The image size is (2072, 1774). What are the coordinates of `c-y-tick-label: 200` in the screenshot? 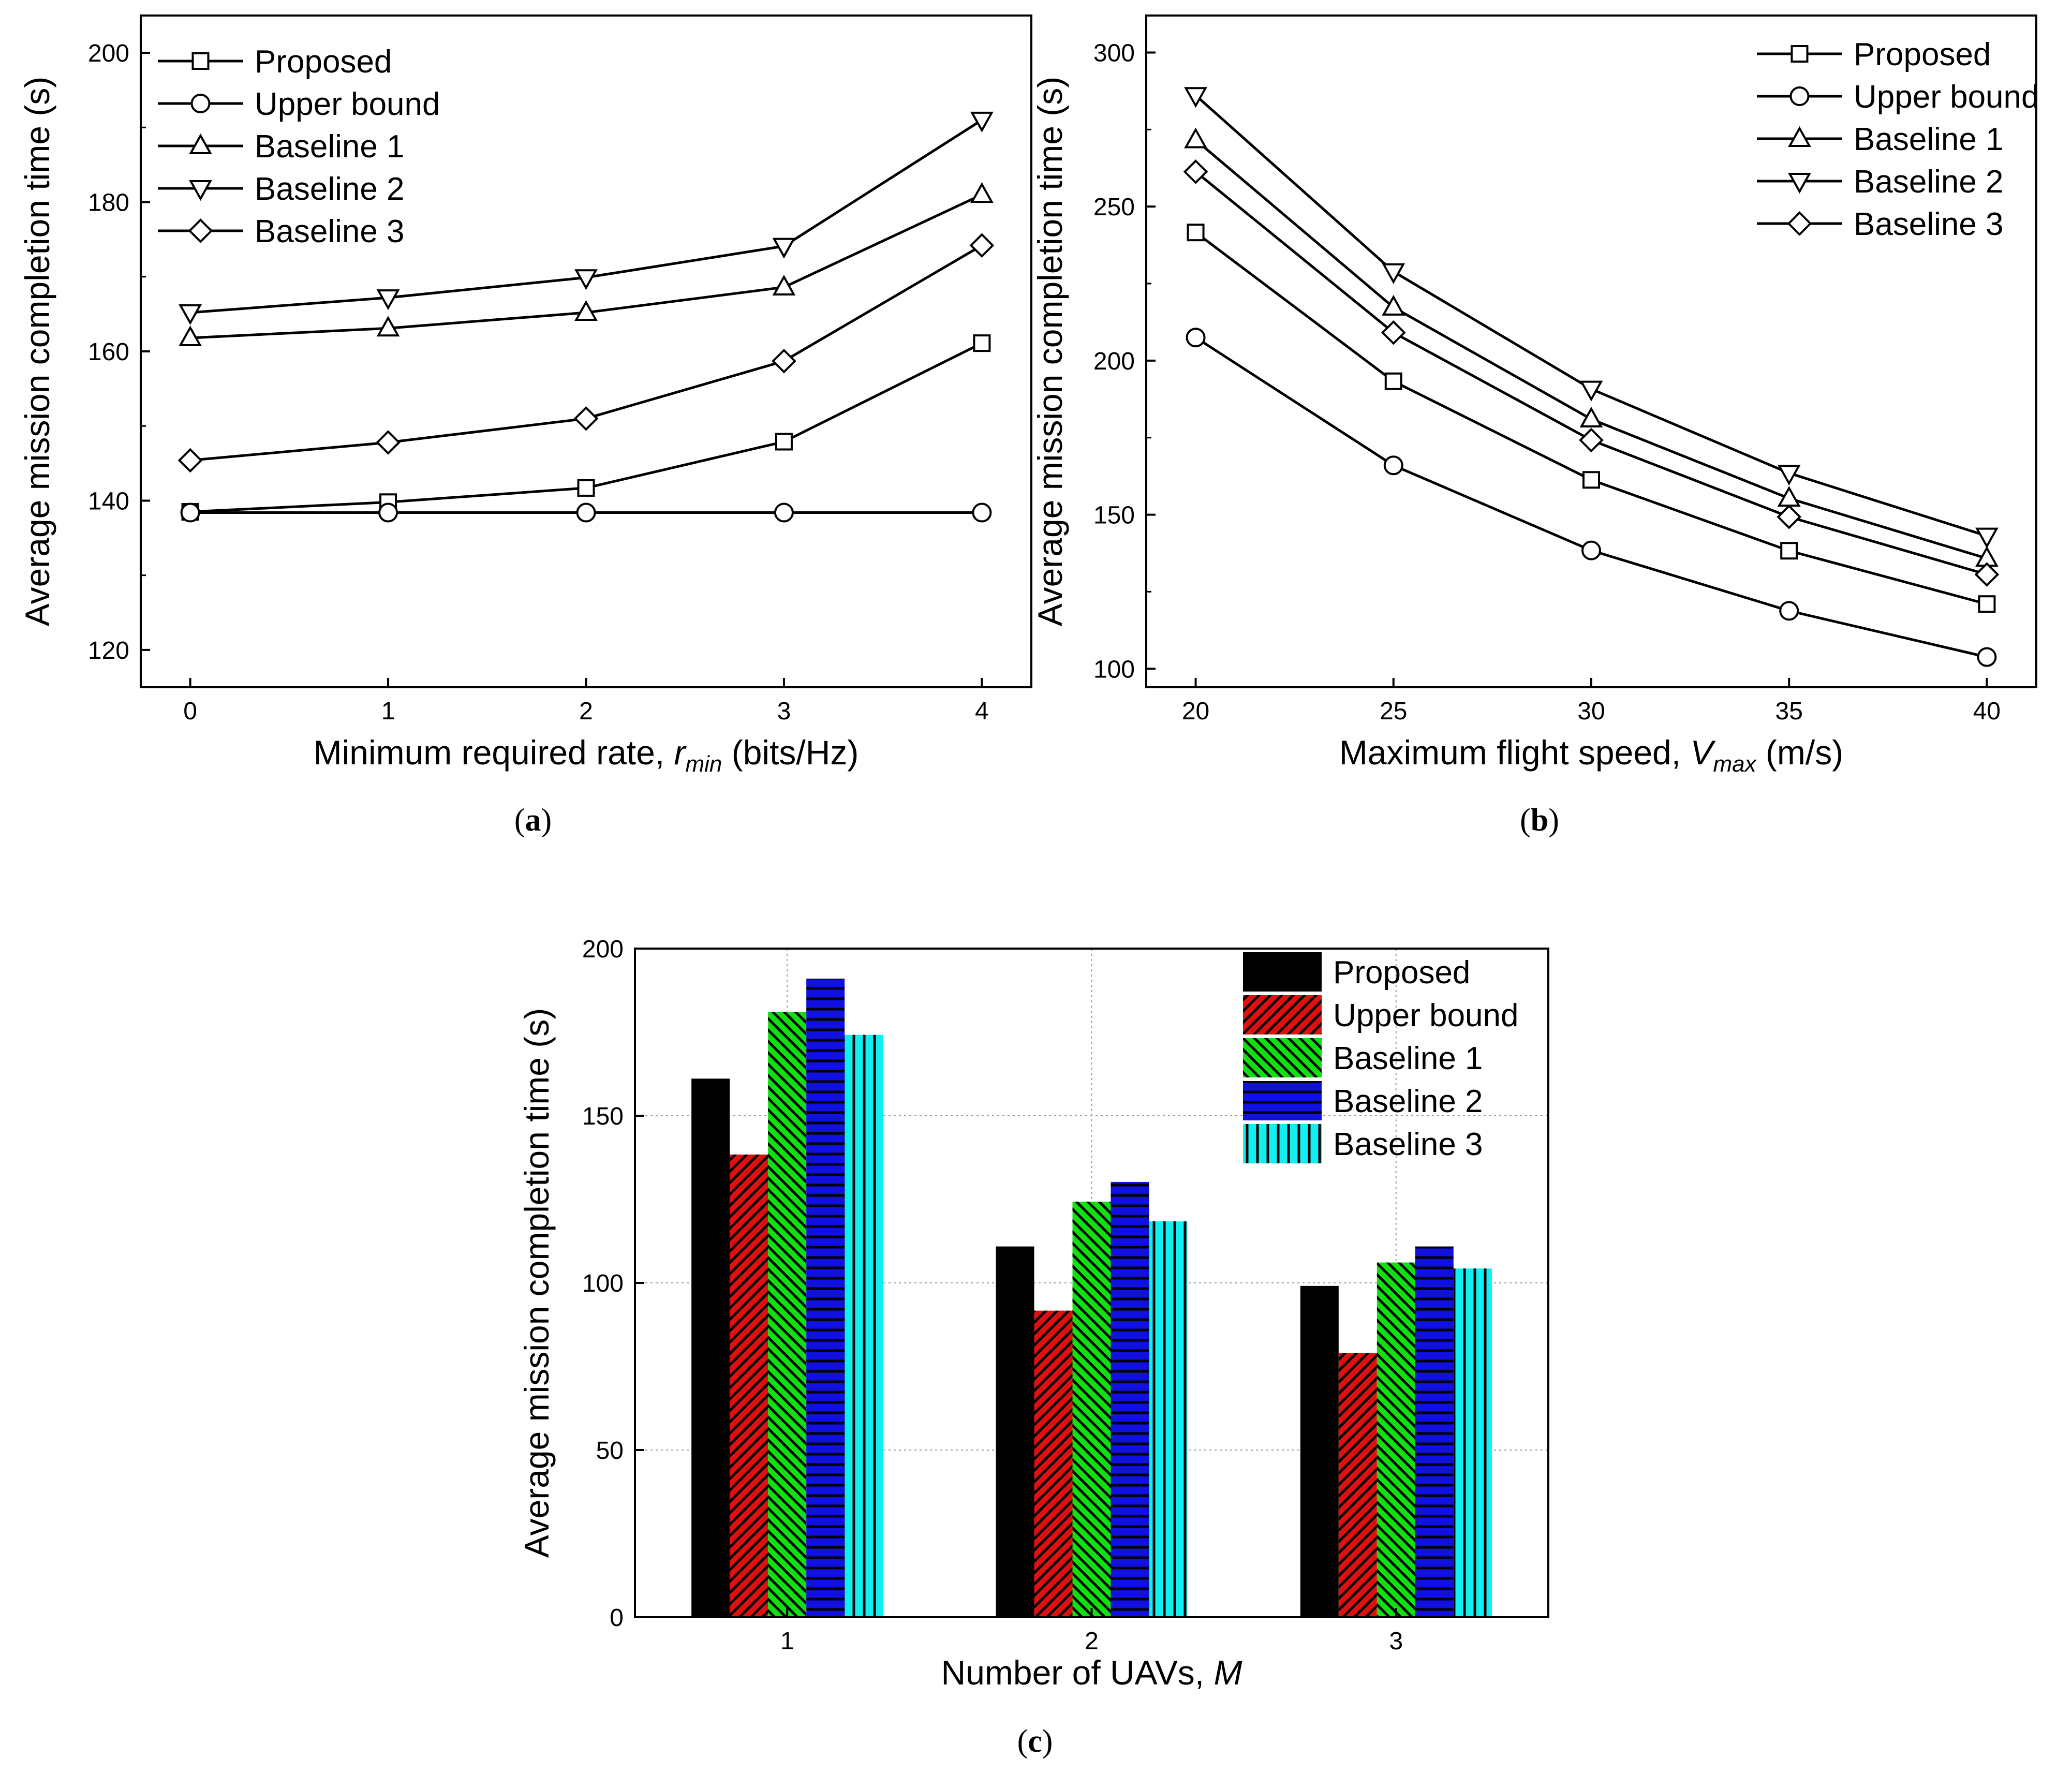 It's located at (603, 949).